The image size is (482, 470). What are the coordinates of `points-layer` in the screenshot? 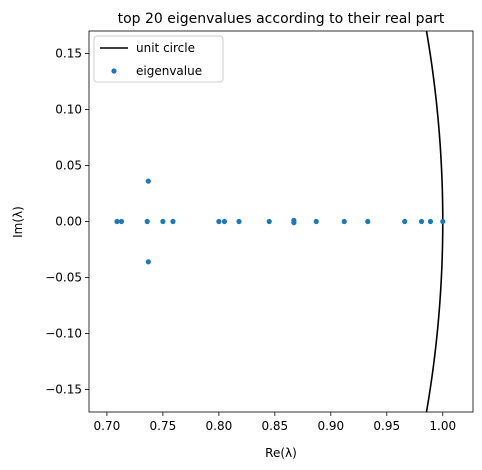 It's located at (280, 221).